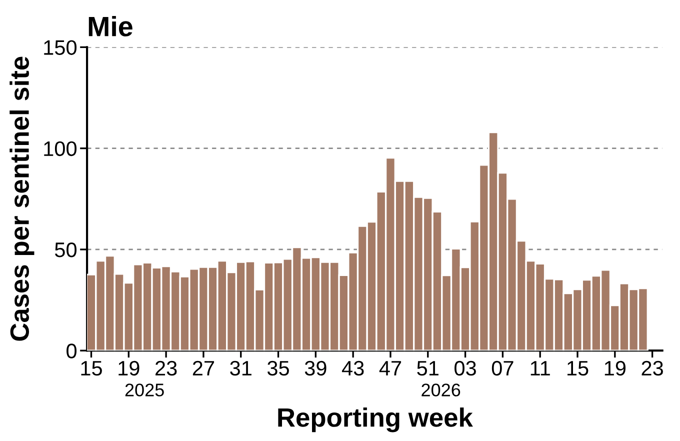  What do you see at coordinates (465, 368) in the screenshot?
I see `x-tick-label: 03` at bounding box center [465, 368].